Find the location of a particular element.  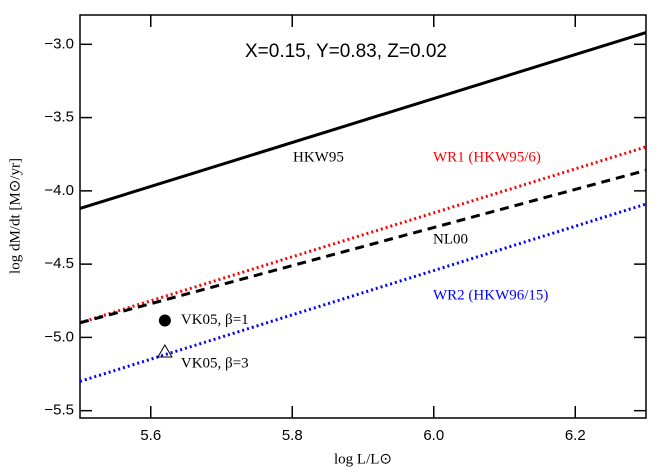

y-tick-label: −4.0 is located at coordinates (59, 190).